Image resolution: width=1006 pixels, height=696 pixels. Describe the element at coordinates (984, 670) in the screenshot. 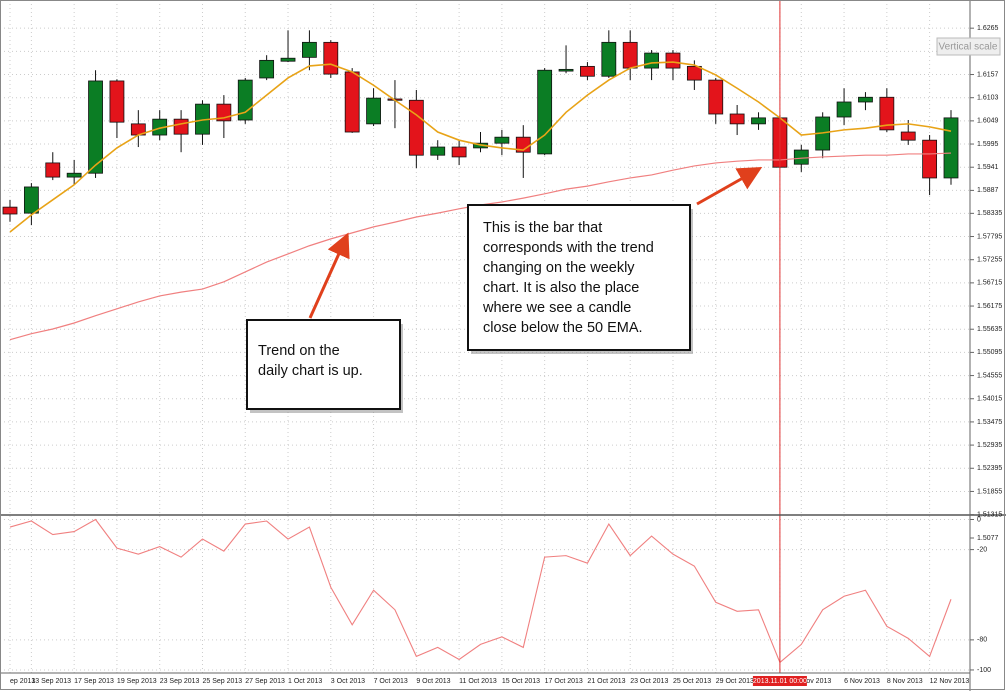

I see `y-tick-label: -100` at that location.